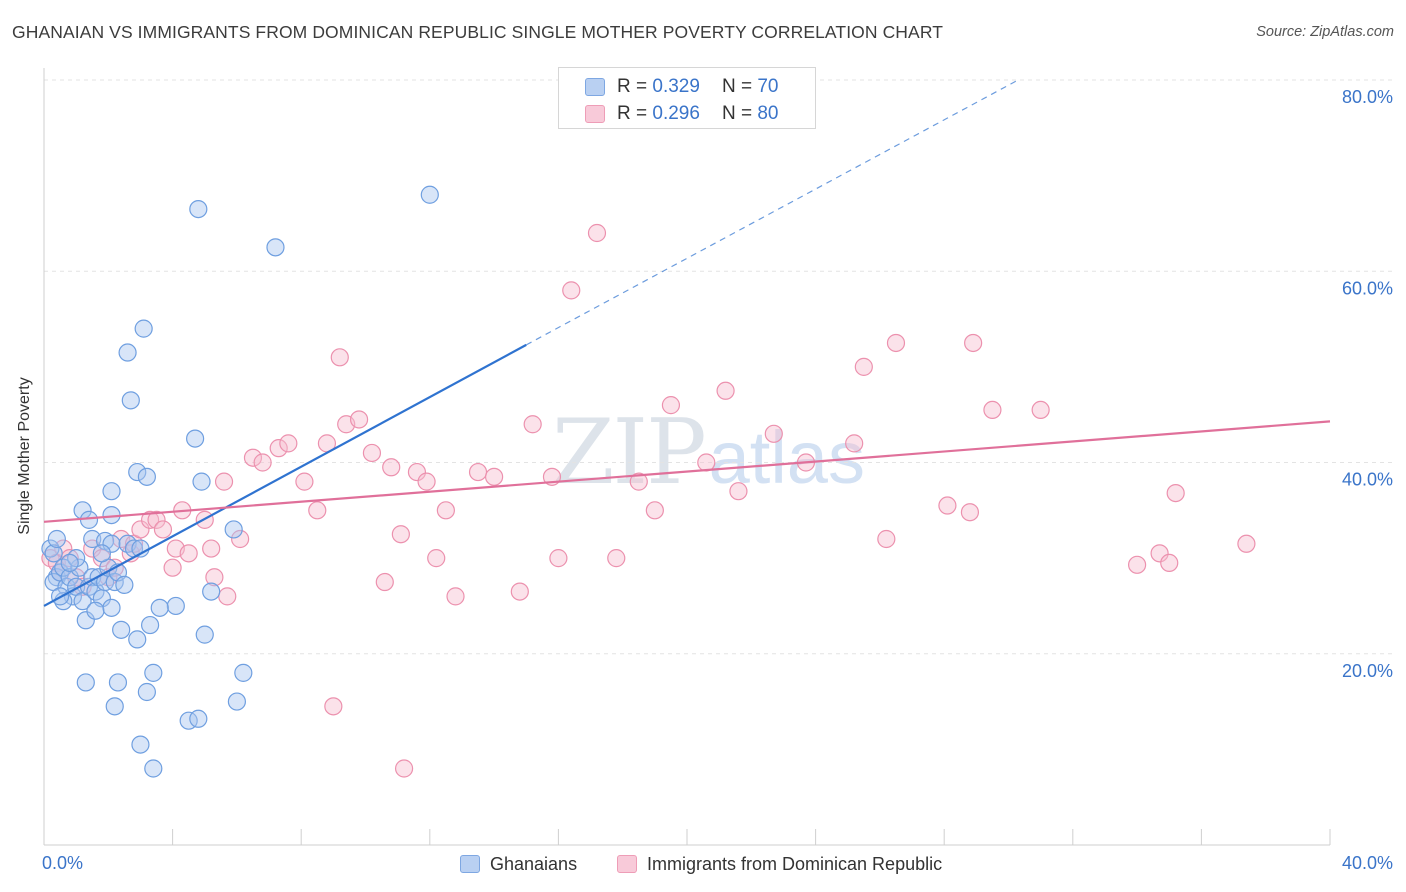 Image resolution: width=1406 pixels, height=892 pixels. Describe the element at coordinates (682, 114) in the screenshot. I see `legend-row-dominican: R = 0.296 N = 80` at that location.